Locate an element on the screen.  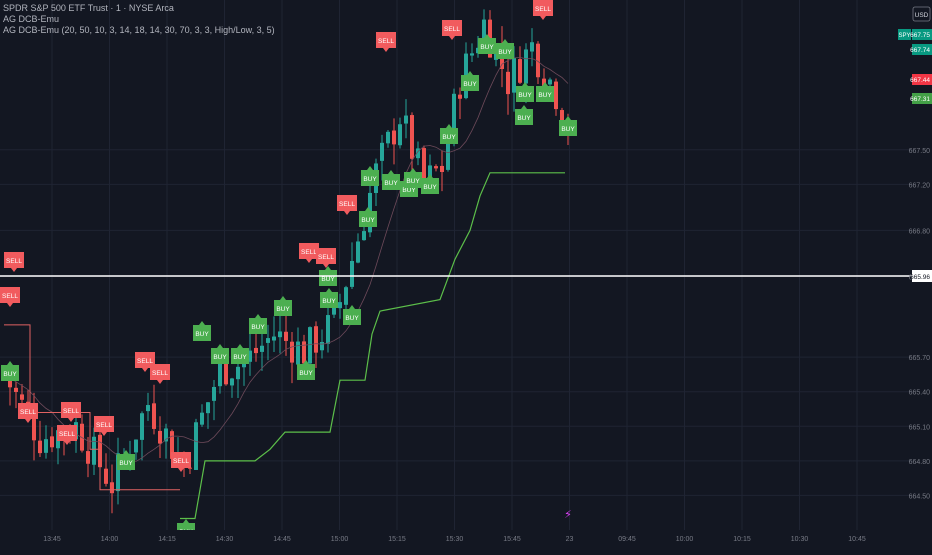
symbol-title: SPDR S&P 500 ETF Trust · 1 · NYSE Arca is located at coordinates (88, 8).